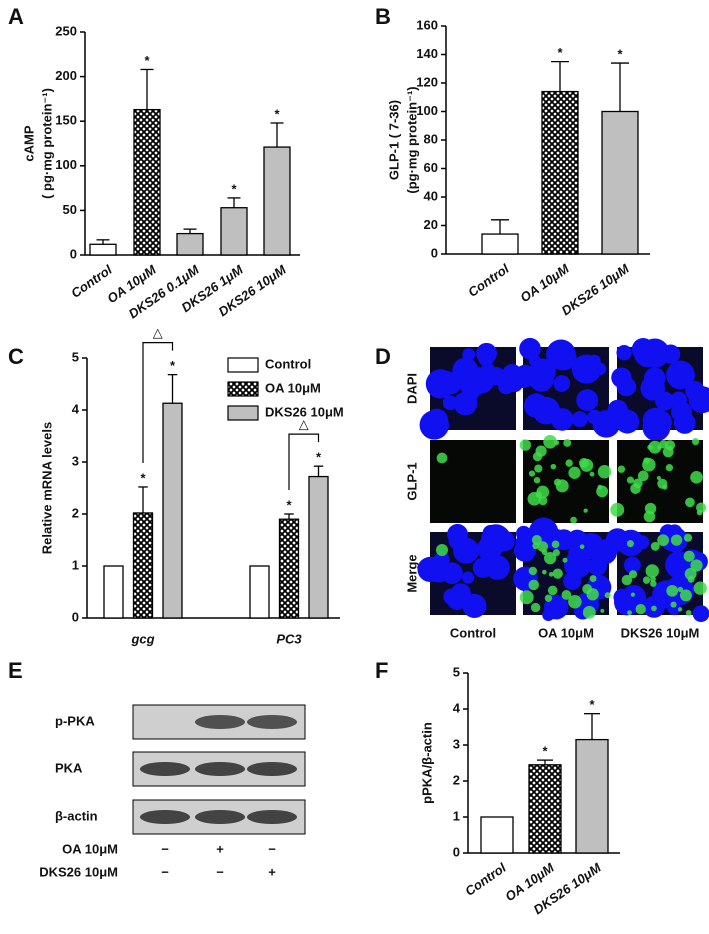 This screenshot has width=709, height=934. Describe the element at coordinates (381, 670) in the screenshot. I see `panel-label: F` at that location.